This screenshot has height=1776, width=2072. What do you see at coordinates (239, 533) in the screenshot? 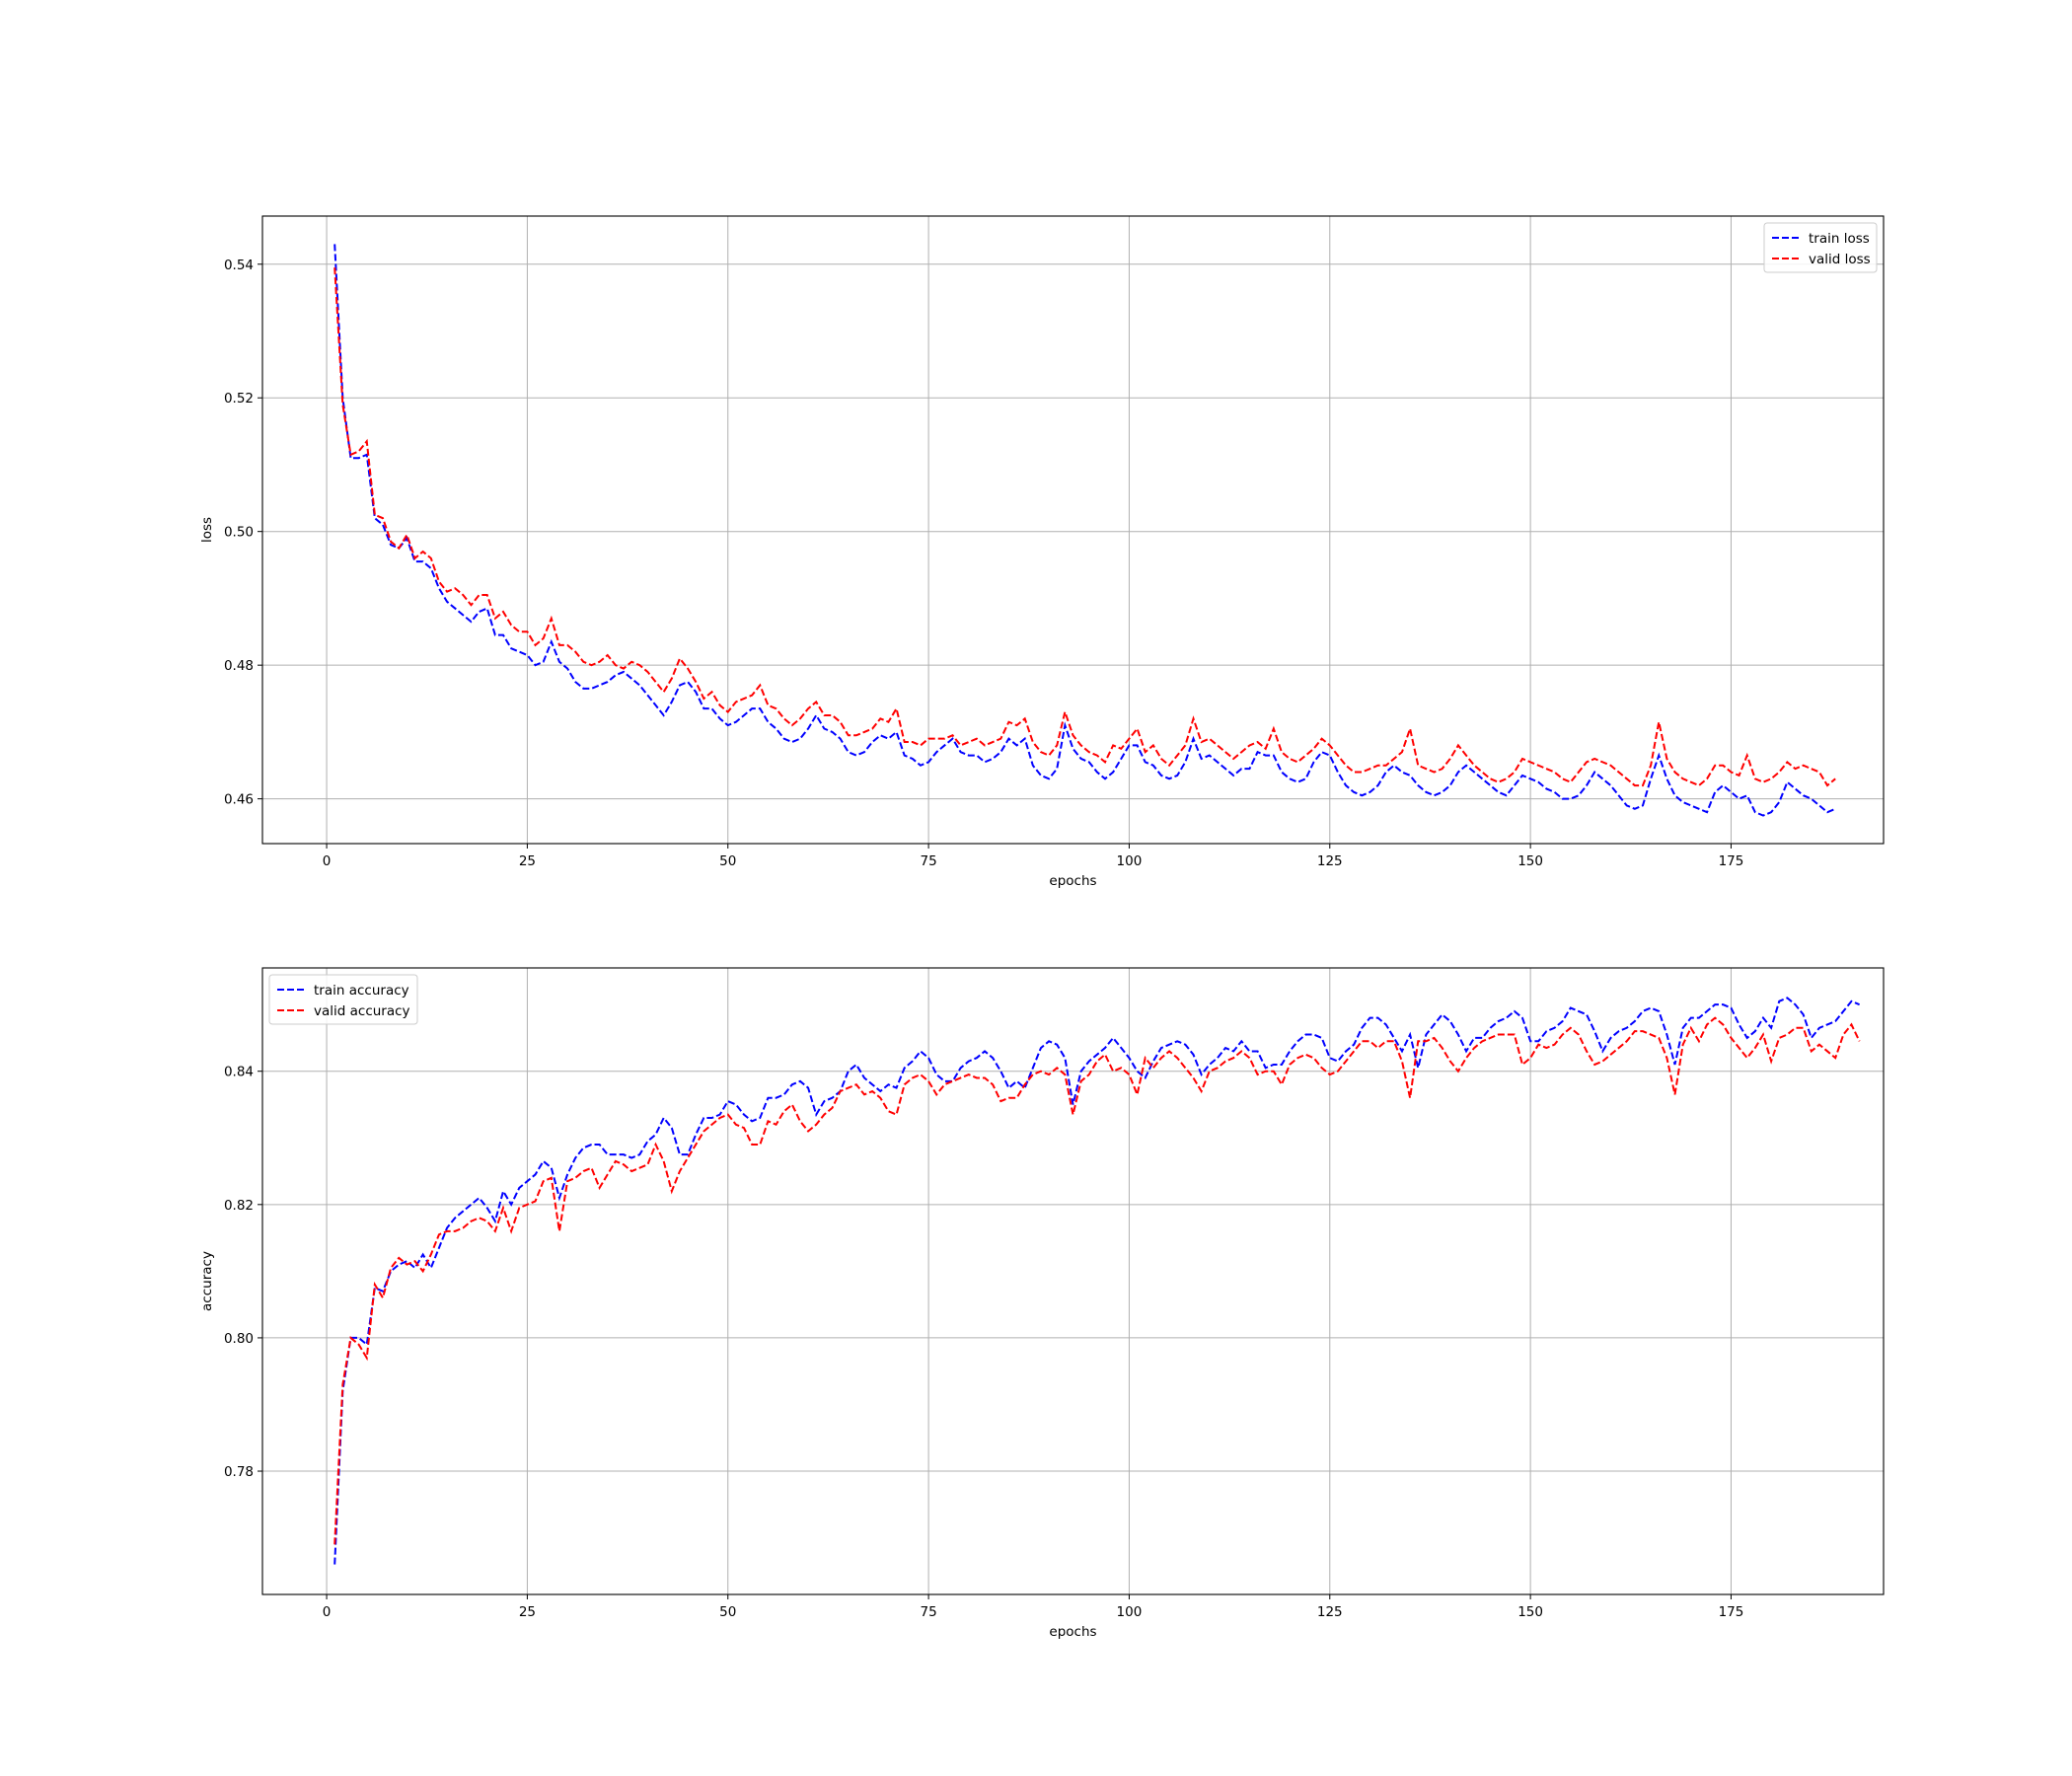
I see `y-tick-label: 0.50` at bounding box center [239, 533].